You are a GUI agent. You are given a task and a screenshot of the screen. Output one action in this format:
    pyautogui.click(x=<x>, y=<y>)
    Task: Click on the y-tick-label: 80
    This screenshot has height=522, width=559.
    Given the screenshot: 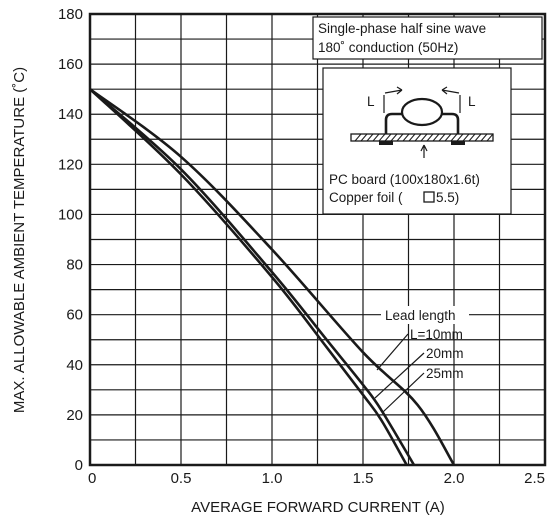 What is the action you would take?
    pyautogui.click(x=74, y=265)
    